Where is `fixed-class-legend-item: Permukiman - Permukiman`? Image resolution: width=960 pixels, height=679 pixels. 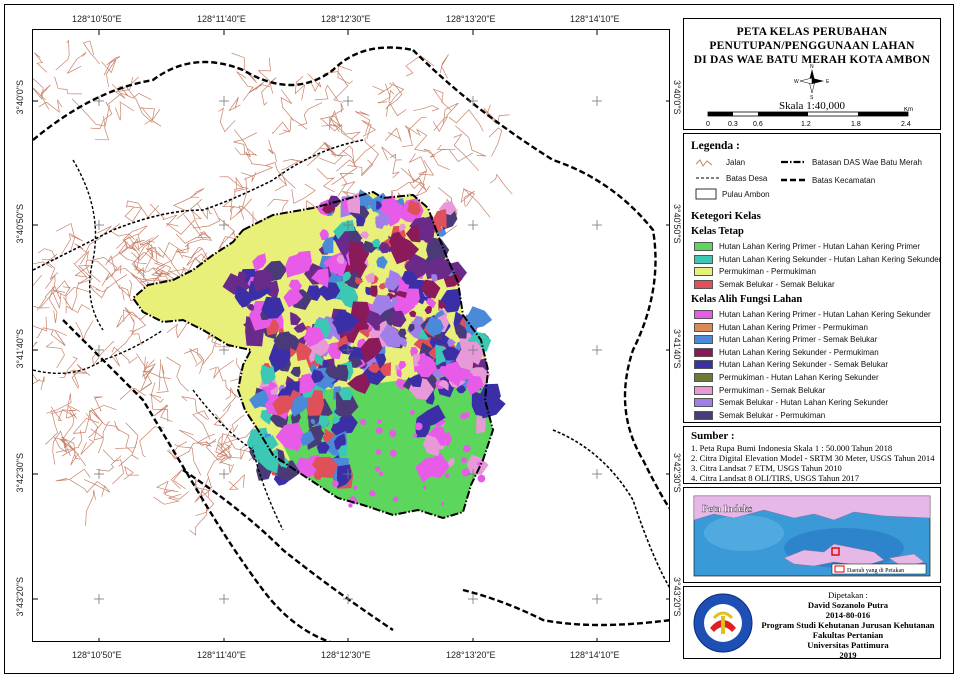 fixed-class-legend-item: Permukiman - Permukiman is located at coordinates (755, 272).